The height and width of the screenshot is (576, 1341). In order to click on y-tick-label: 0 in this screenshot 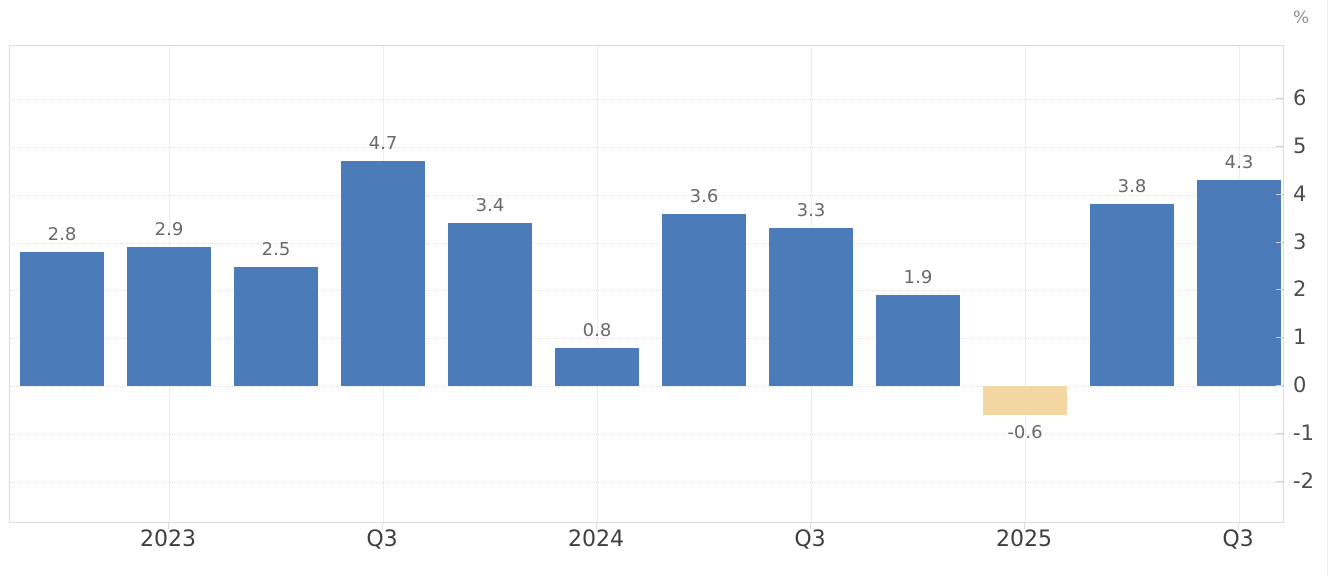, I will do `click(1300, 385)`.